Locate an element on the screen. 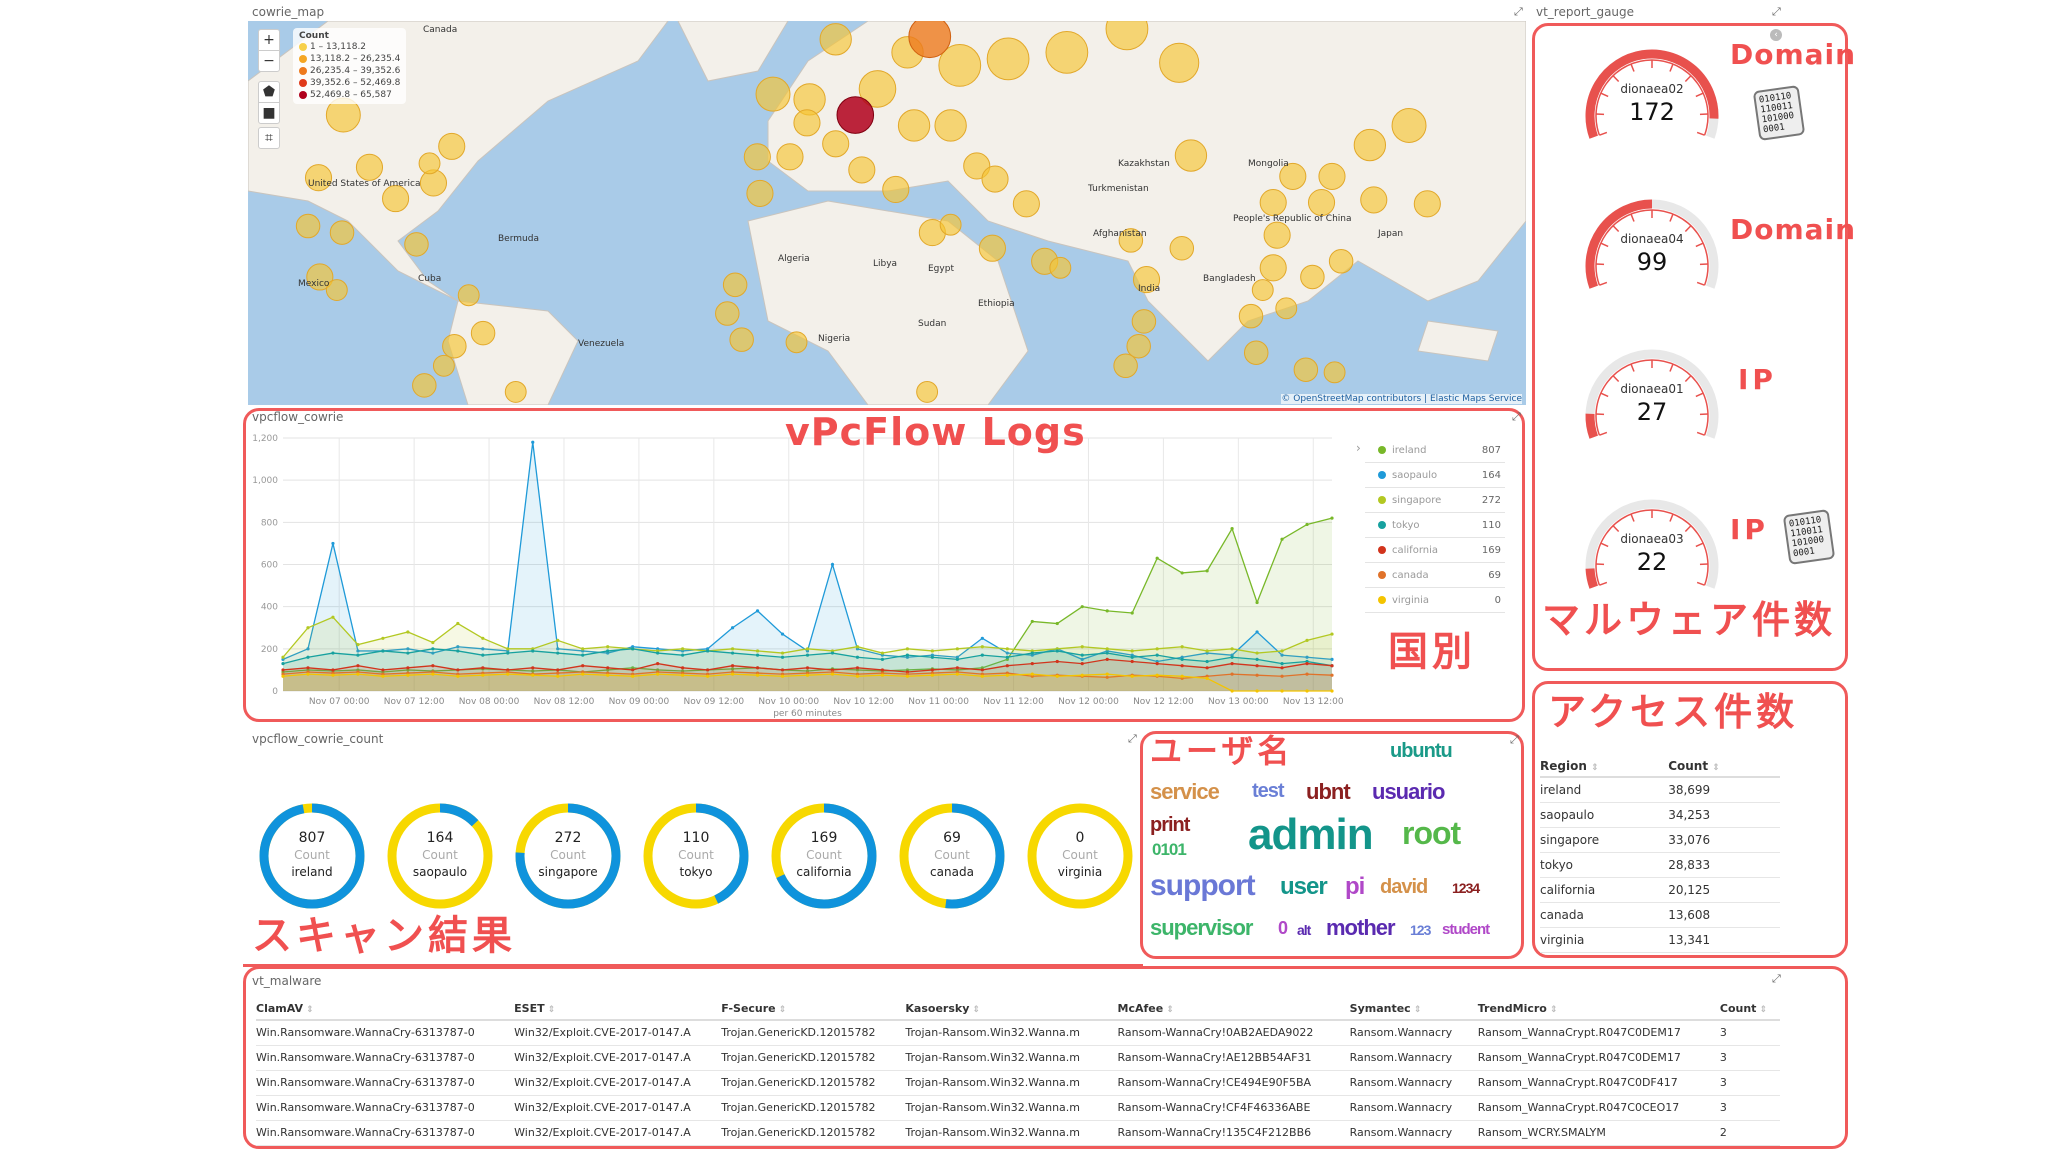 This screenshot has width=2048, height=1152. word-0: 0 is located at coordinates (1283, 928).